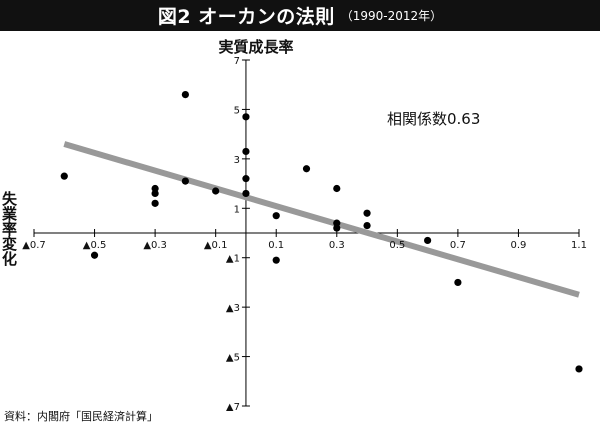 Image resolution: width=600 pixels, height=427 pixels. What do you see at coordinates (233, 358) in the screenshot?
I see `y-tick-label: ▲5` at bounding box center [233, 358].